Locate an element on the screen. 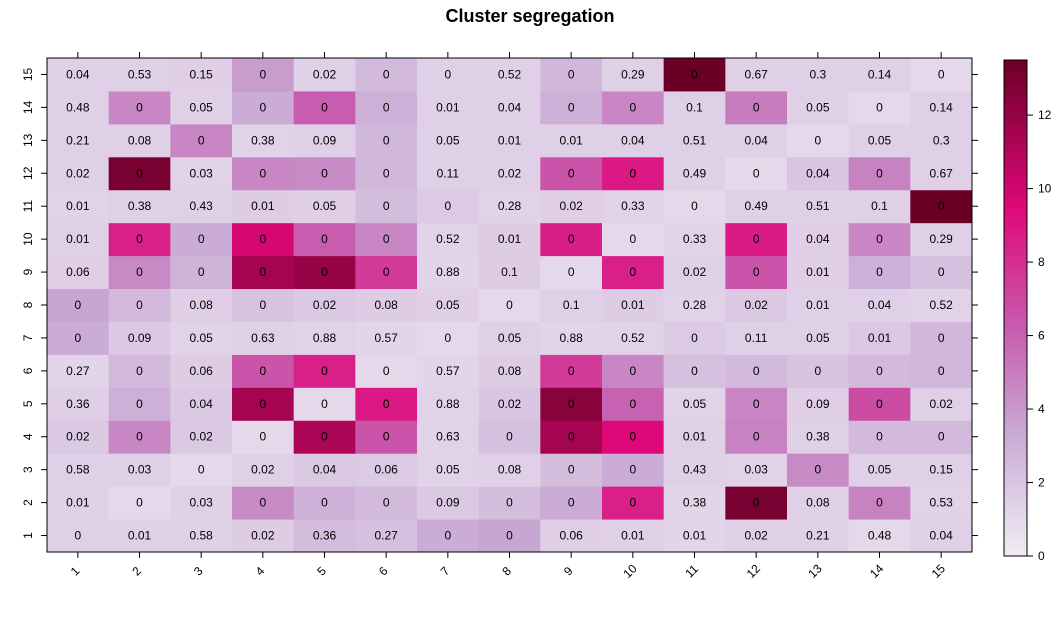 This screenshot has height=619, width=1061. cell-value-label: 0.11 is located at coordinates (448, 173).